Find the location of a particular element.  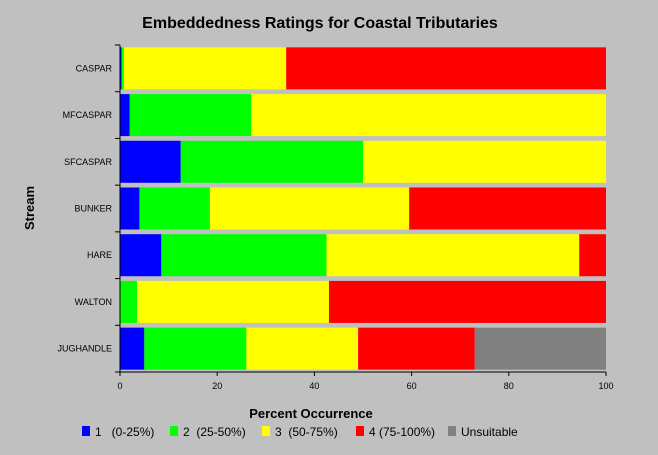

category-label: JUGHANDLE is located at coordinates (84, 349).